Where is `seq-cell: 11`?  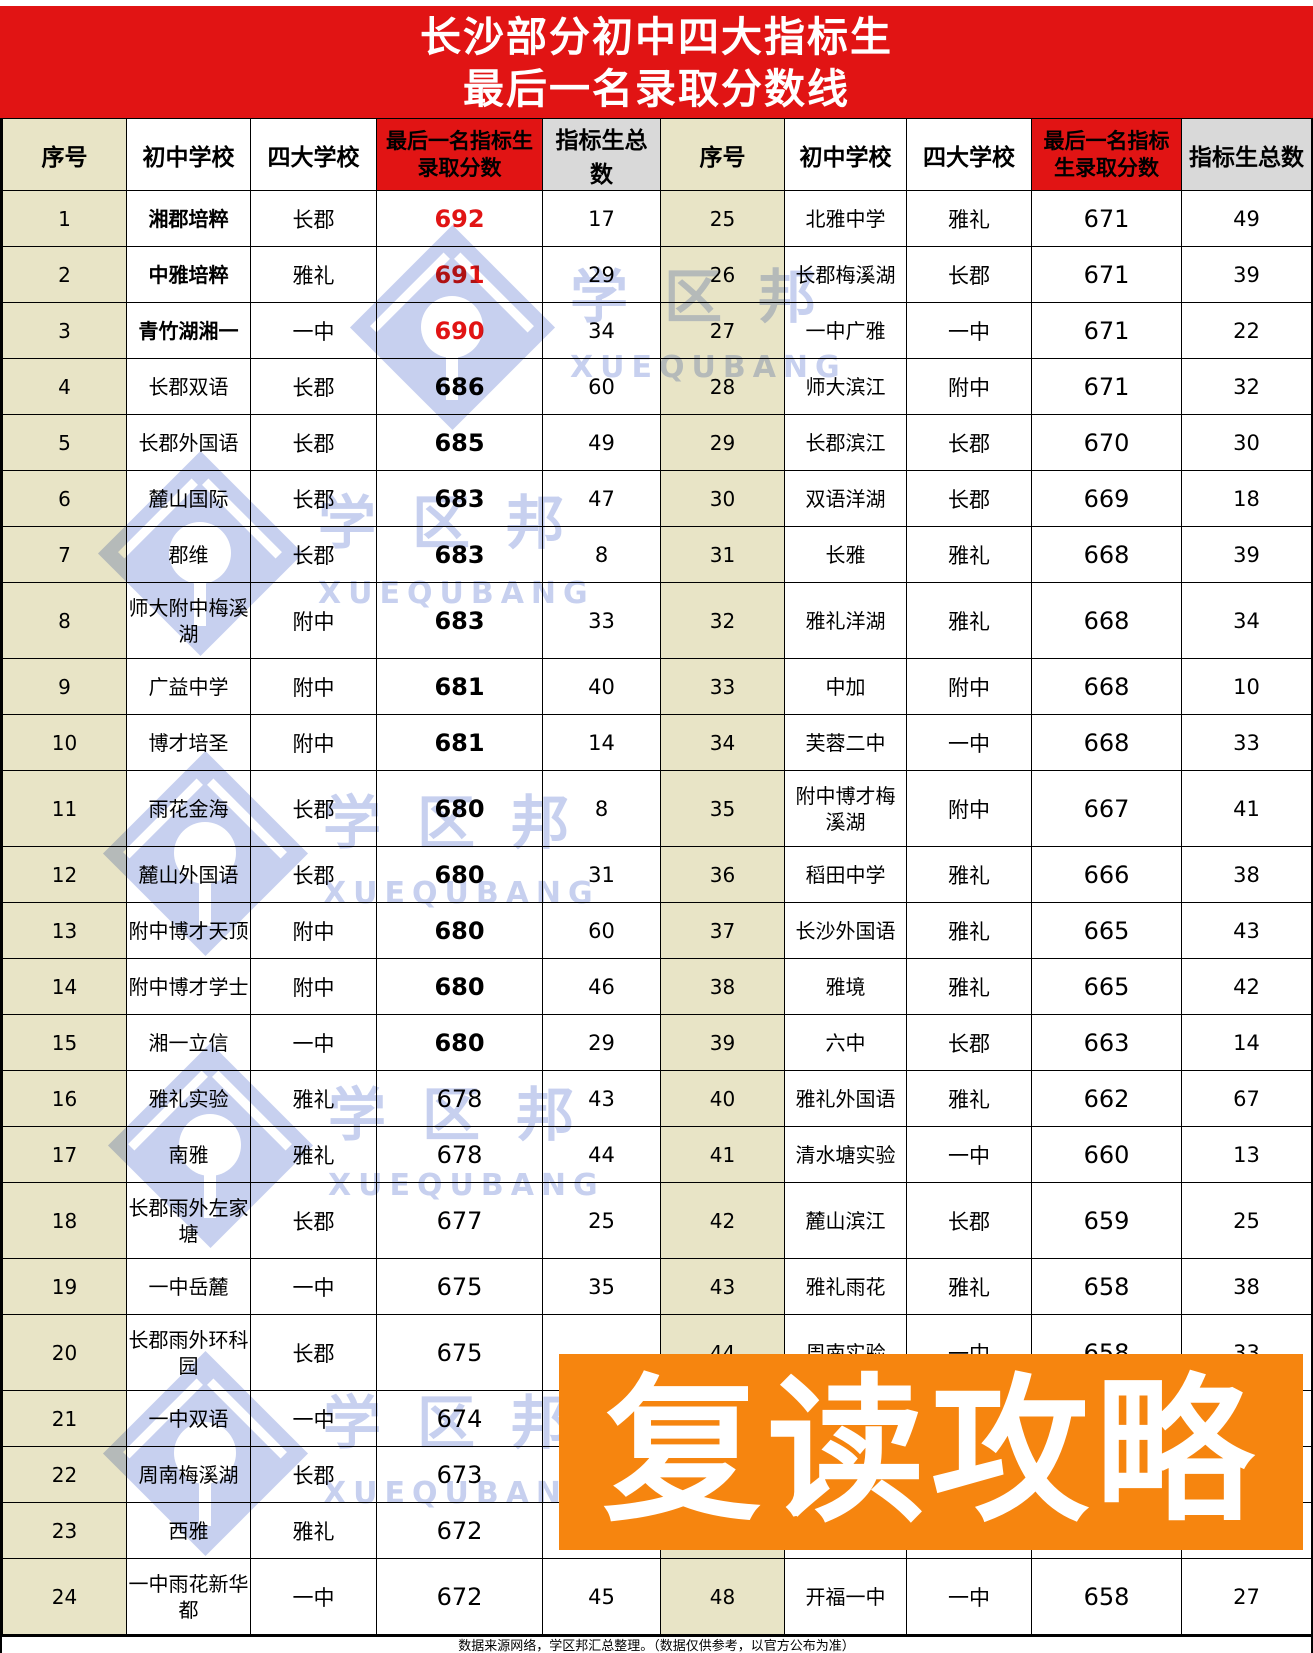
seq-cell: 11 is located at coordinates (64, 808).